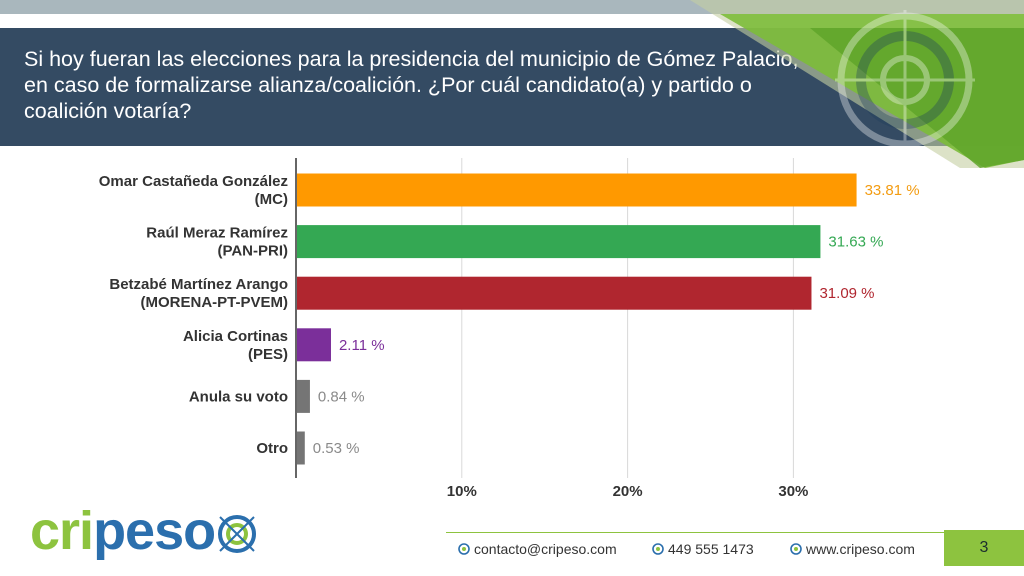  I want to click on website-contact: www.cripeso.com, so click(852, 549).